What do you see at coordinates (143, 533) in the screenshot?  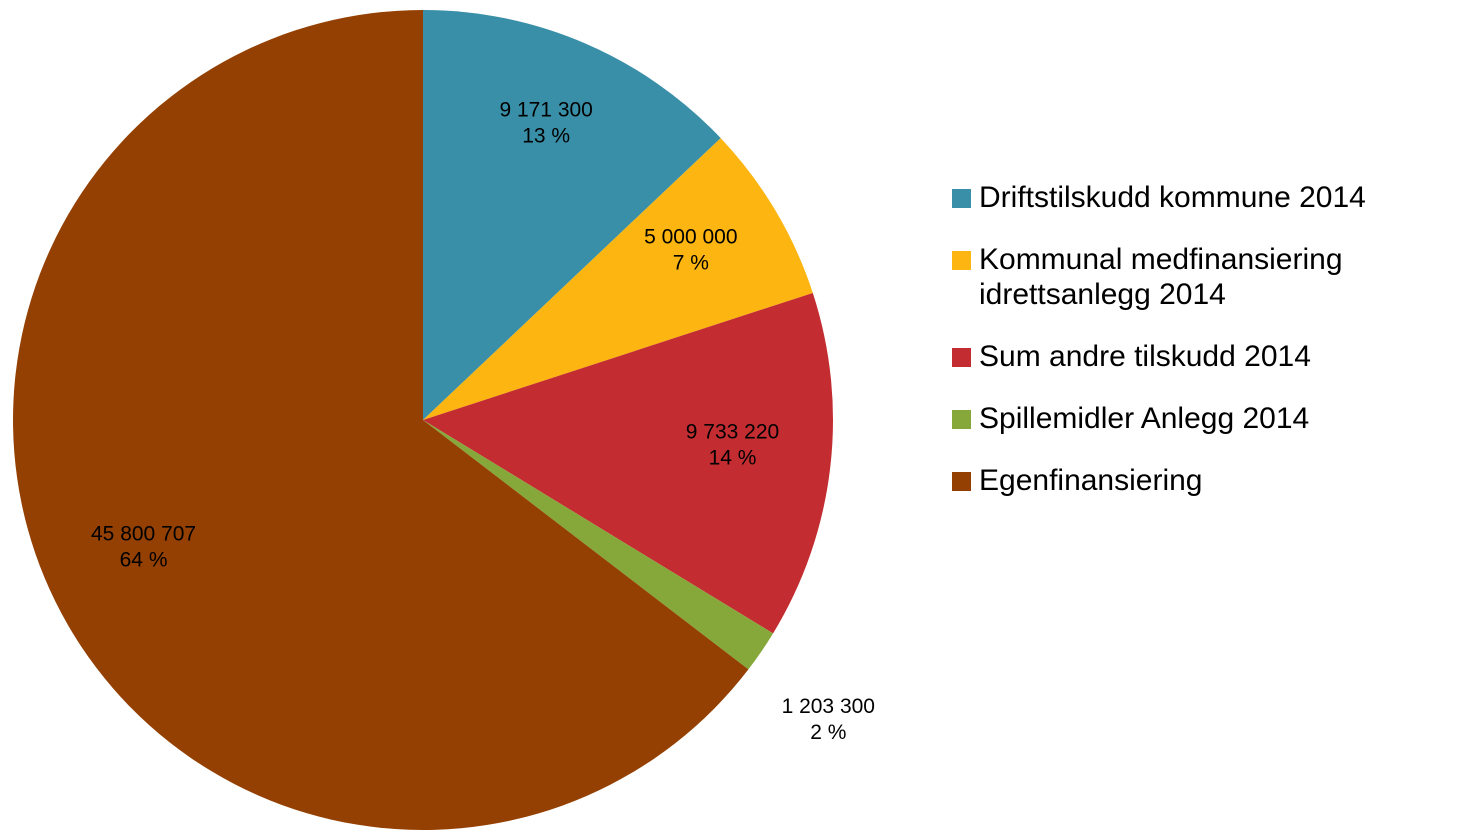 I see `data-label: 45 800 707` at bounding box center [143, 533].